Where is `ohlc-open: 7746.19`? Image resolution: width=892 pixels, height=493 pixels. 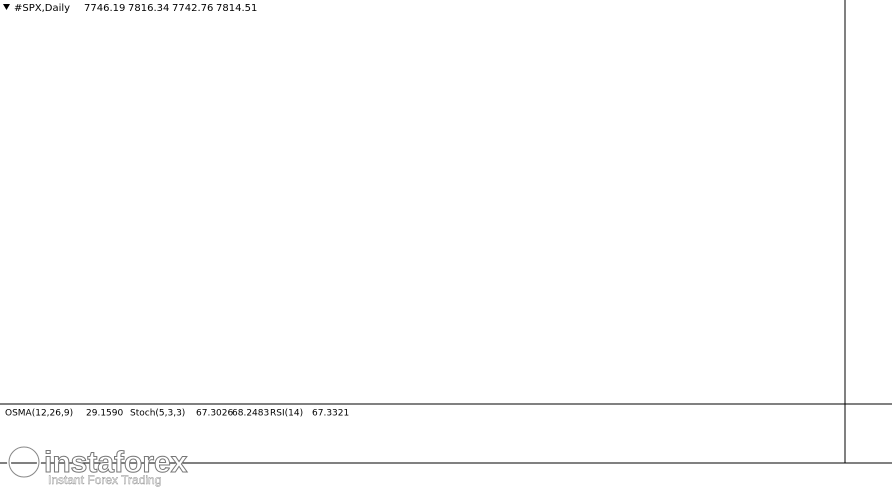
ohlc-open: 7746.19 is located at coordinates (104, 8).